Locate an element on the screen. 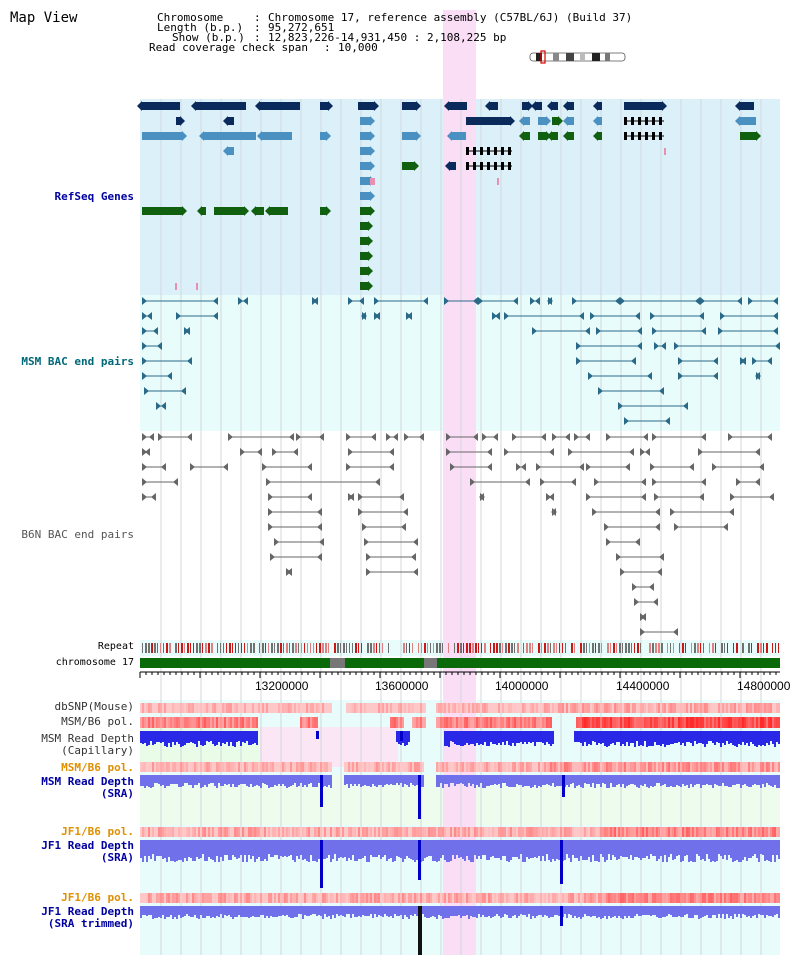 The width and height of the screenshot is (800, 955). page-title: Map View is located at coordinates (44, 18).